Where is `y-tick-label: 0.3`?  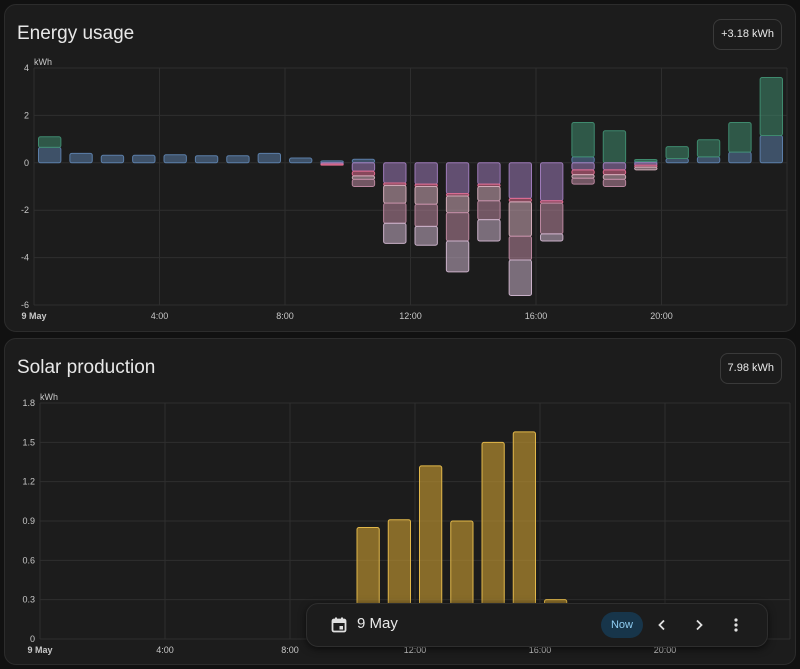
y-tick-label: 0.3 is located at coordinates (28, 600).